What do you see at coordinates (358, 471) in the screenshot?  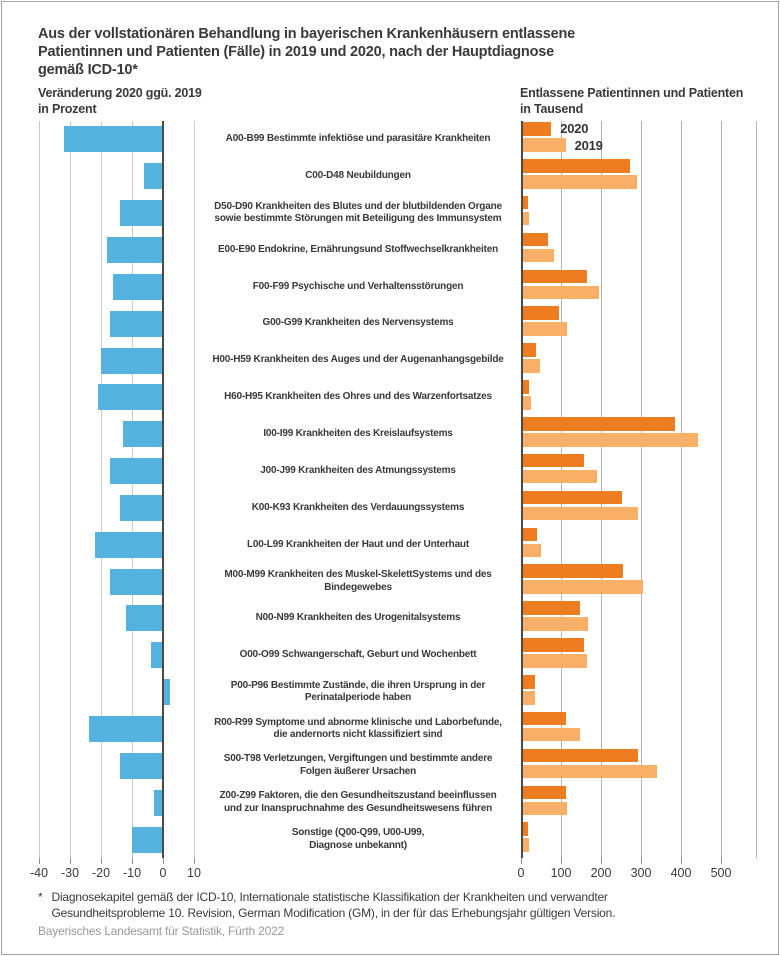 I see `category-label: J00-J99 Krankheiten des Atmungssystems` at bounding box center [358, 471].